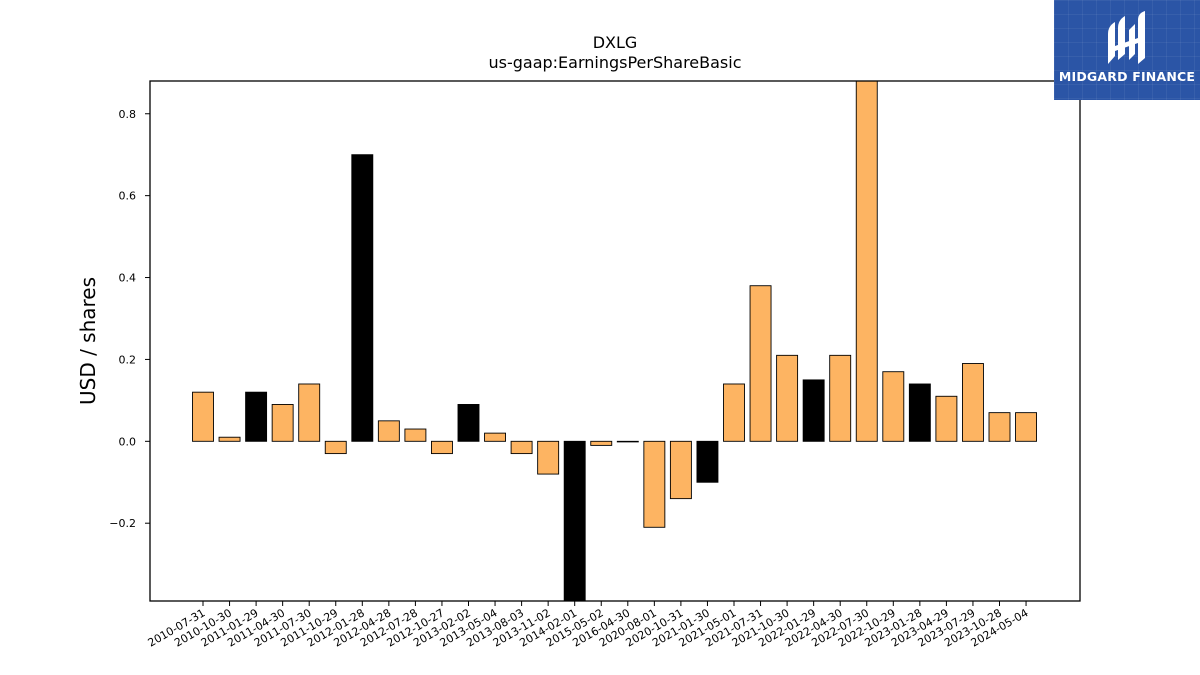  What do you see at coordinates (1127, 76) in the screenshot?
I see `logo-text: MIDGARD FINANCE` at bounding box center [1127, 76].